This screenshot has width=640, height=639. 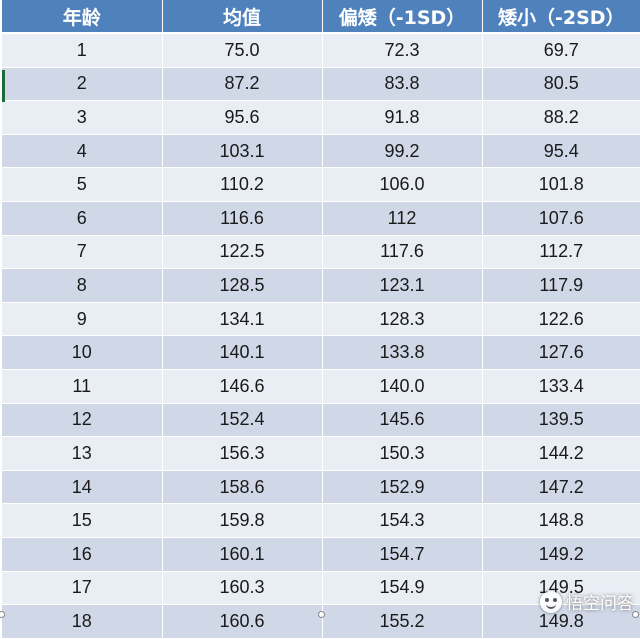 I want to click on cell-age: 16, so click(x=82, y=554).